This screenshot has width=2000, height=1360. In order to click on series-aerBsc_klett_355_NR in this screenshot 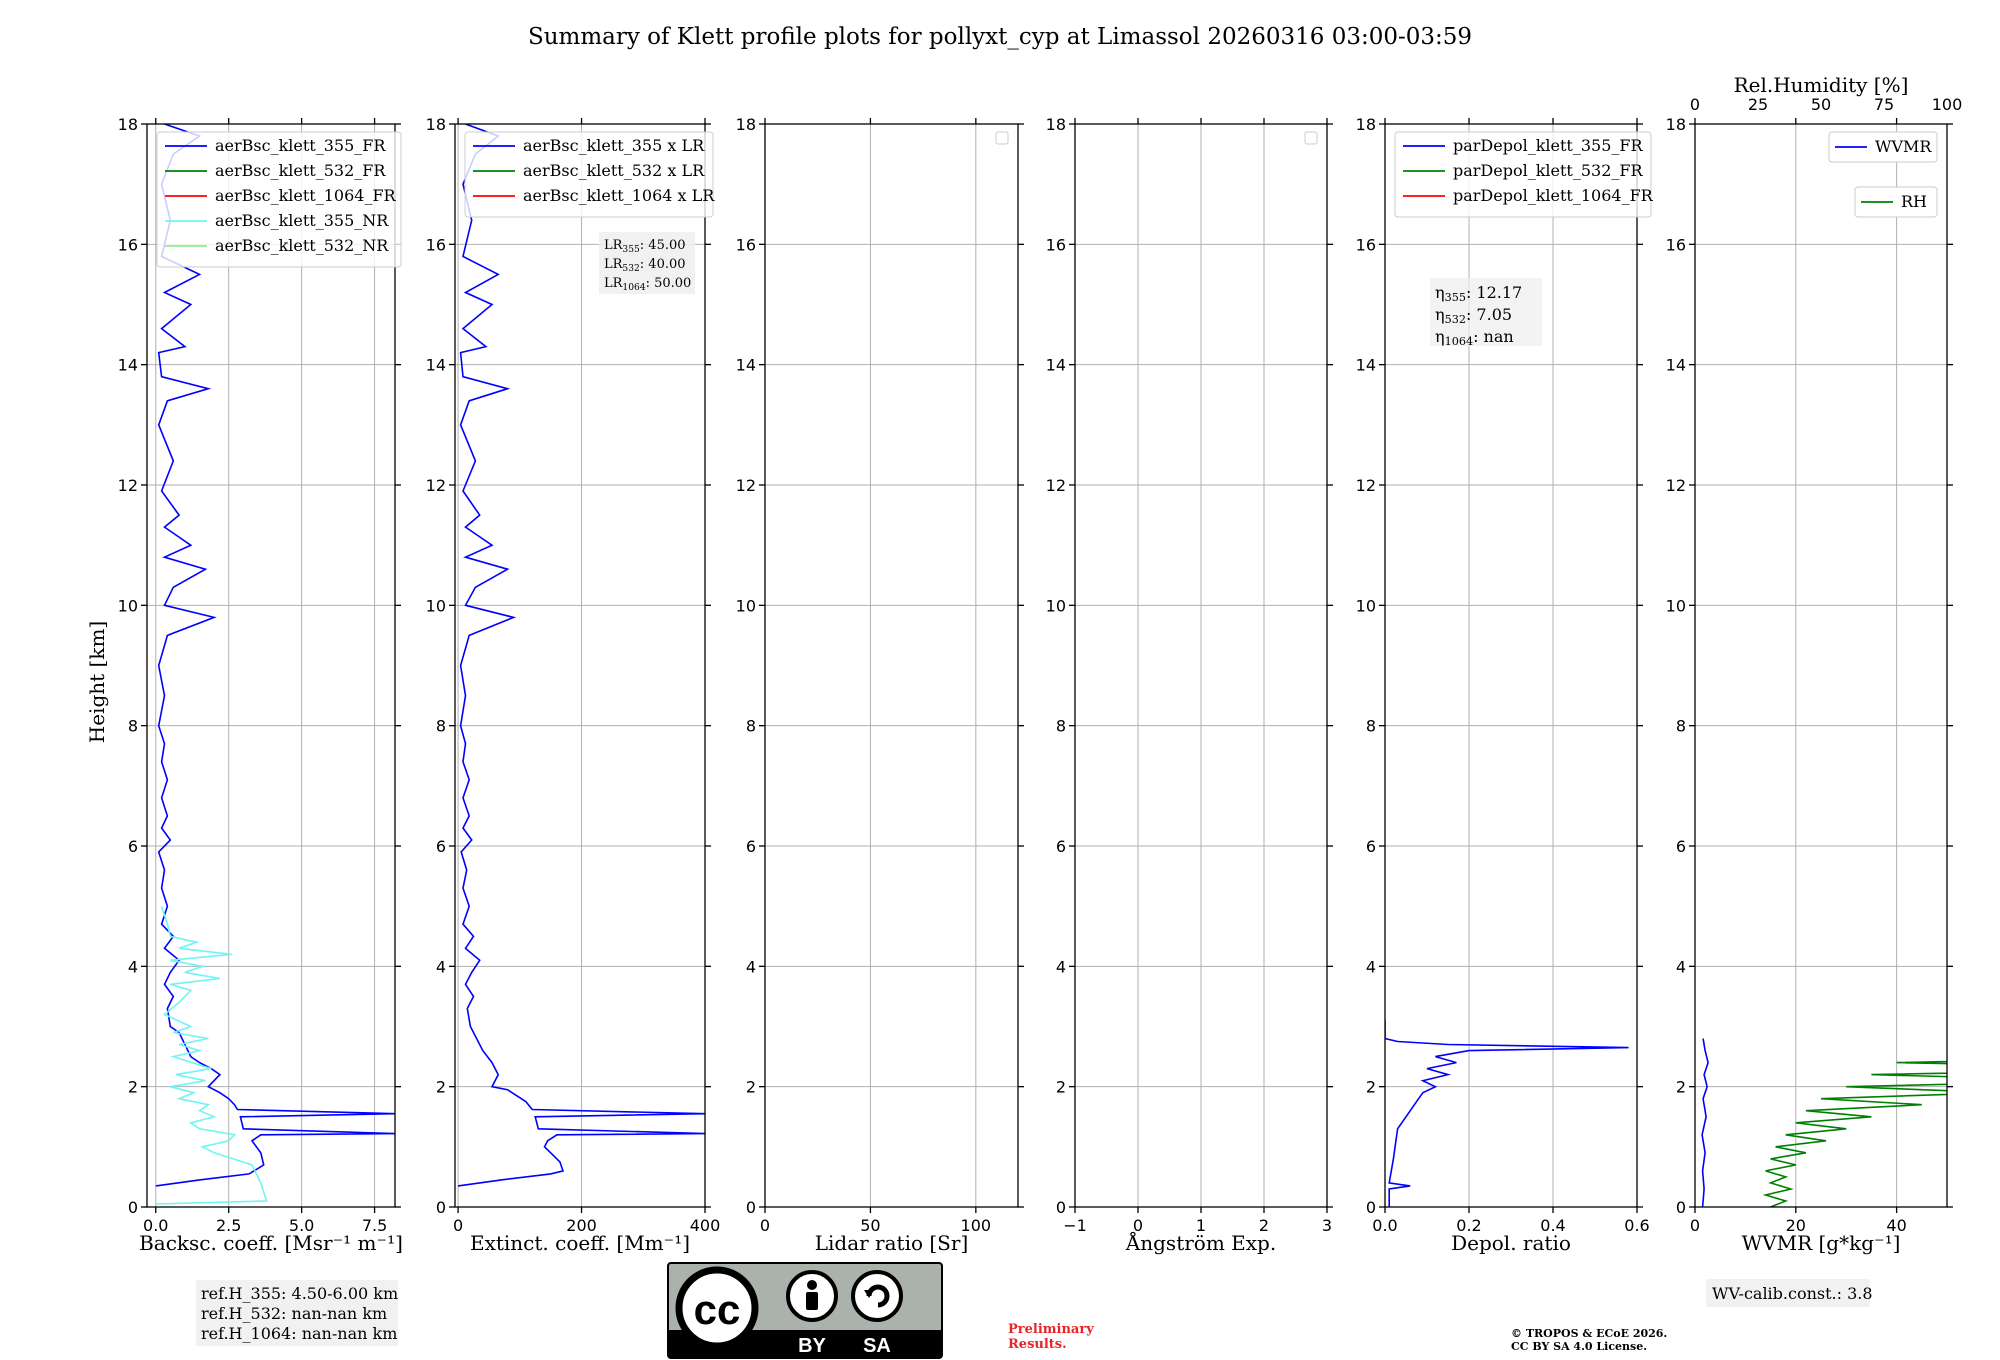, I will do `click(211, 1055)`.